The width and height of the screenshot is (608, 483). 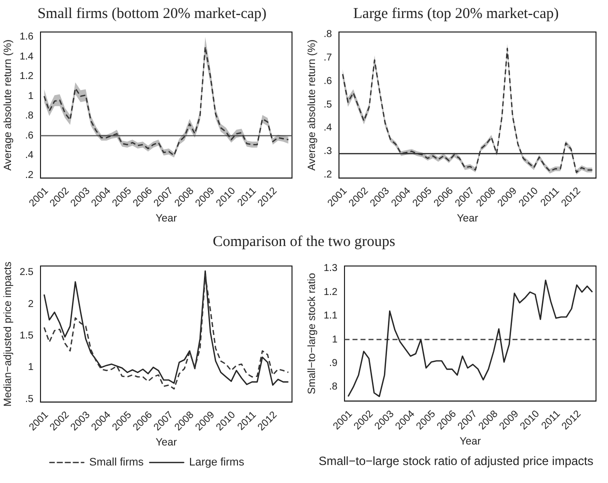 What do you see at coordinates (331, 268) in the screenshot?
I see `y-tick-label: 1.3` at bounding box center [331, 268].